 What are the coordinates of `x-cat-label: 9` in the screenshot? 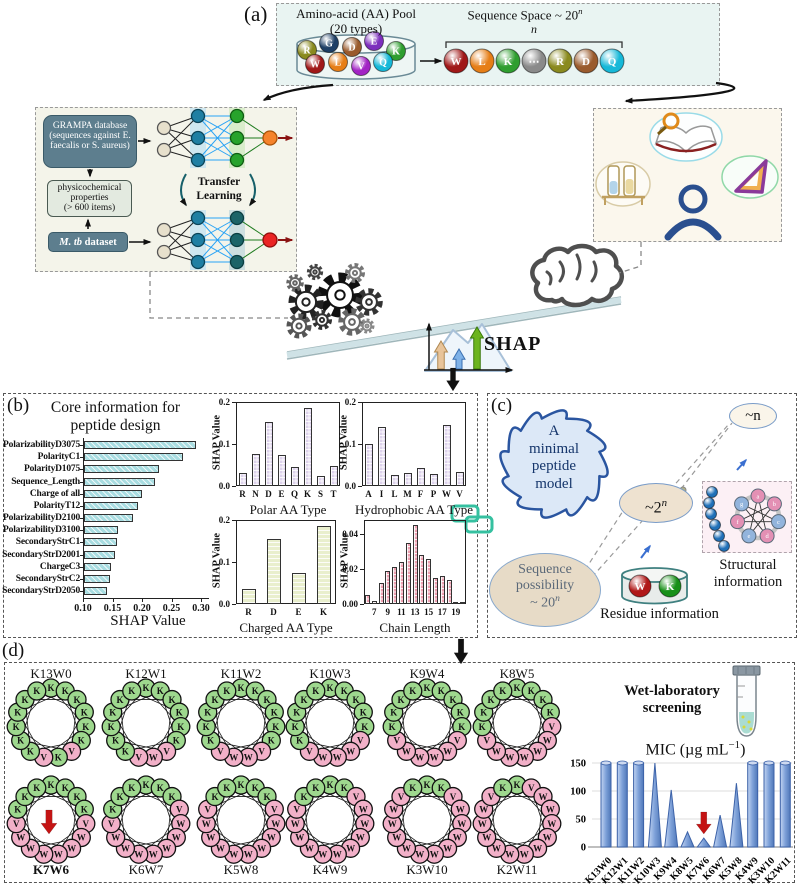 It's located at (388, 612).